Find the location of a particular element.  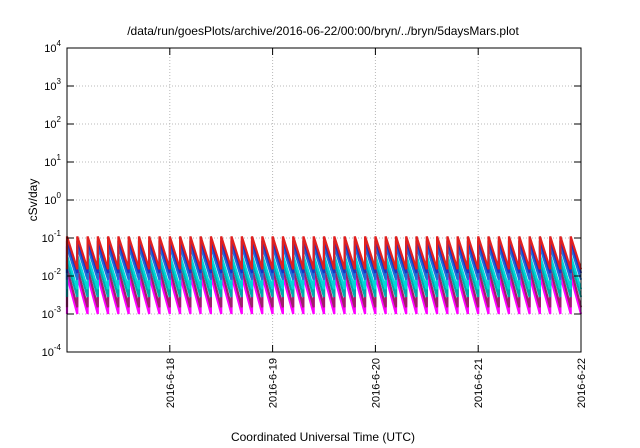

x-tick-label: 2016-6-20 is located at coordinates (376, 383).